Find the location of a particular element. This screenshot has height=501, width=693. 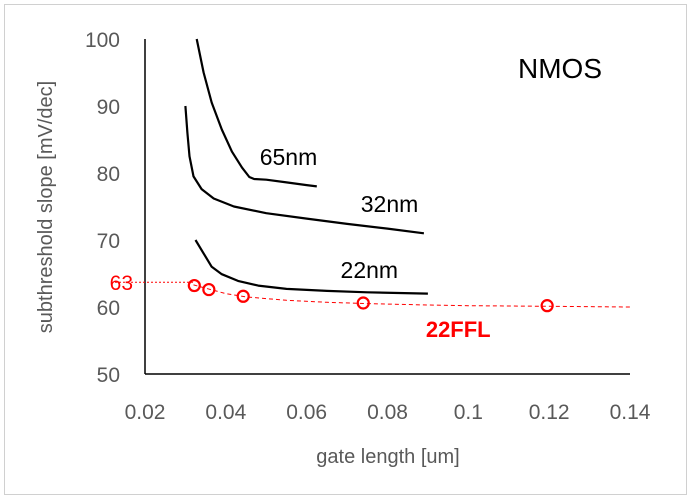

chart-title: NMOS is located at coordinates (560, 68).